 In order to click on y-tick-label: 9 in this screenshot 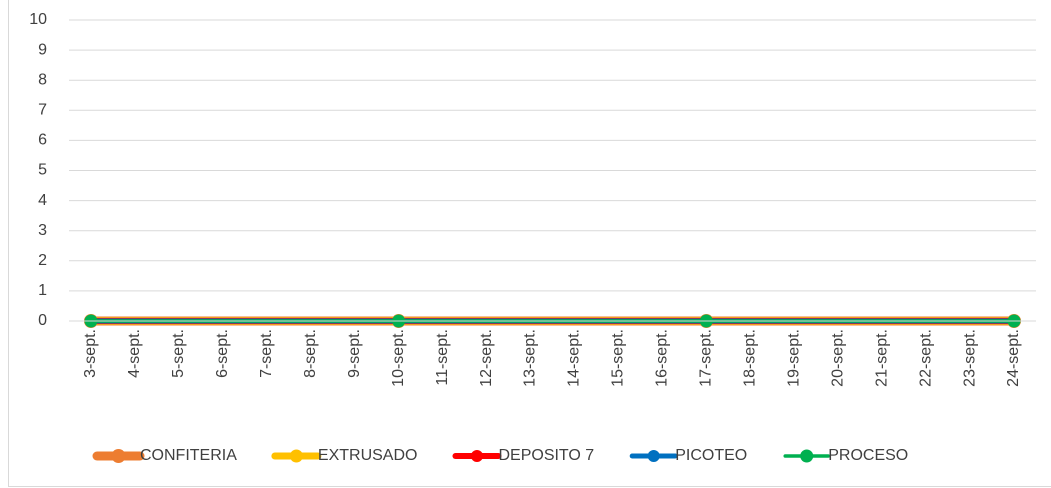, I will do `click(42, 49)`.